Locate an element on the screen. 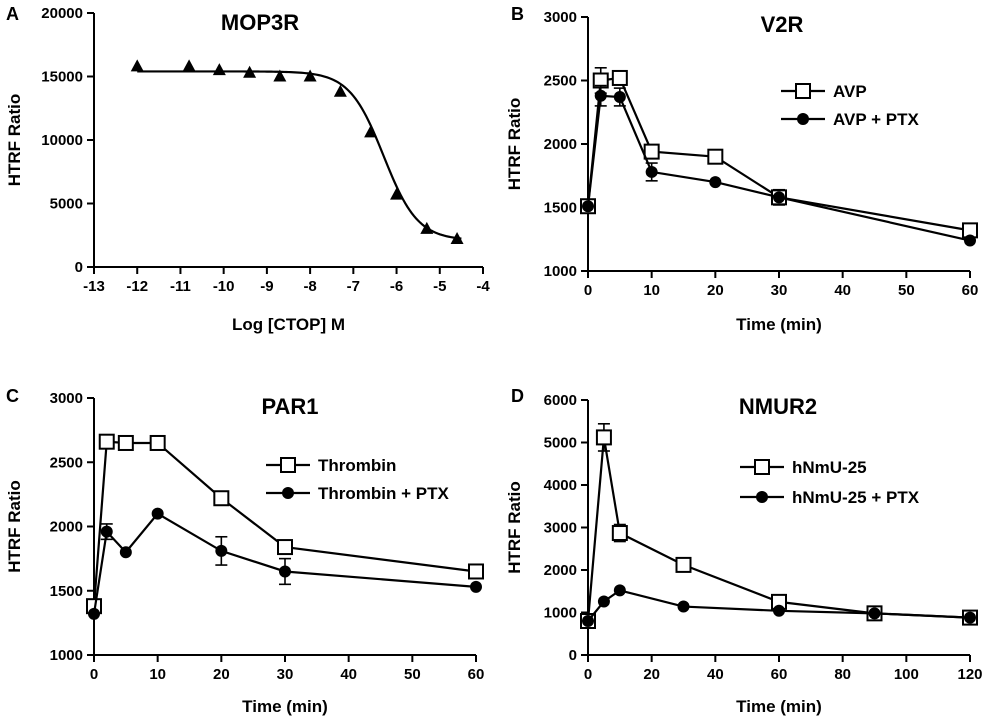 Image resolution: width=992 pixels, height=722 pixels. x-tick-label: -5 is located at coordinates (439, 286).